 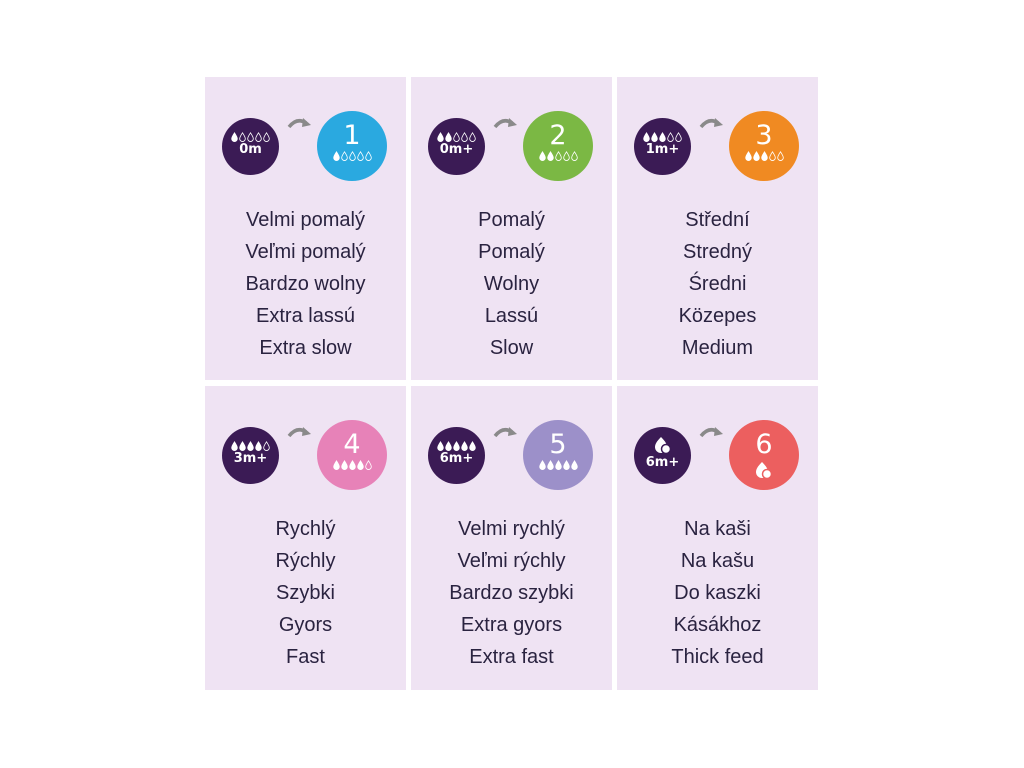 What do you see at coordinates (305, 593) in the screenshot?
I see `flow-name: Szybki` at bounding box center [305, 593].